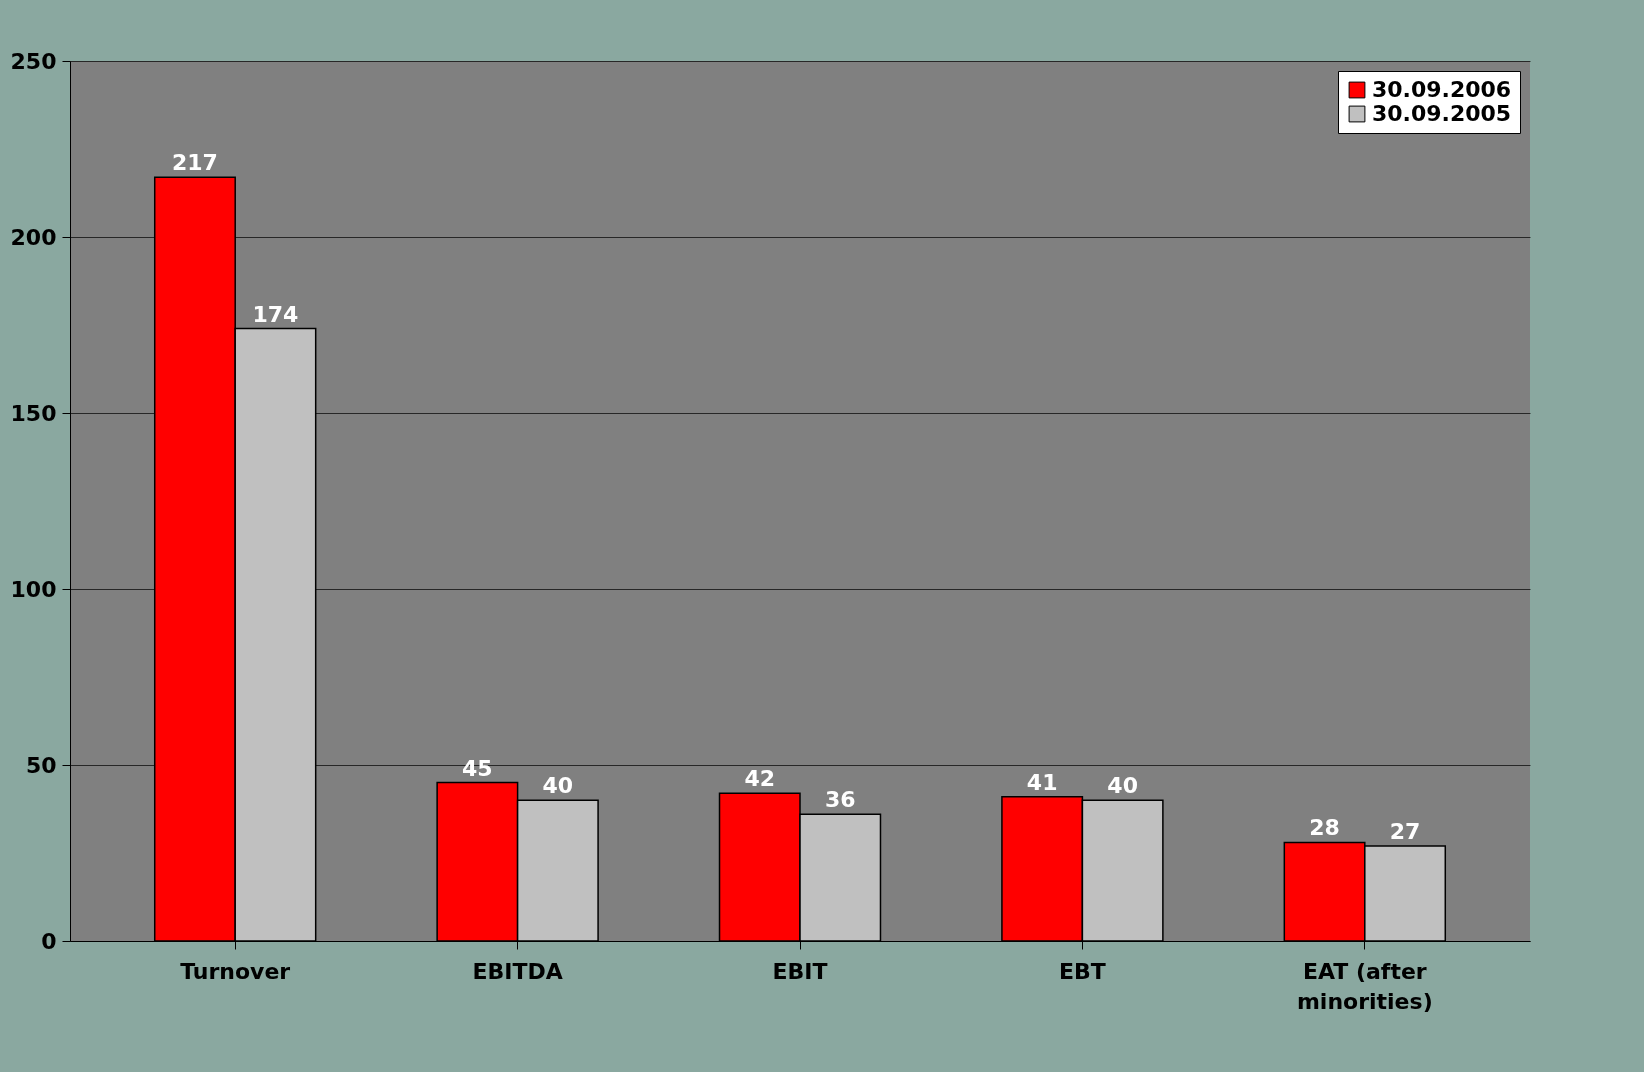 The height and width of the screenshot is (1072, 1644). Describe the element at coordinates (1405, 831) in the screenshot. I see `data-label: 27` at that location.